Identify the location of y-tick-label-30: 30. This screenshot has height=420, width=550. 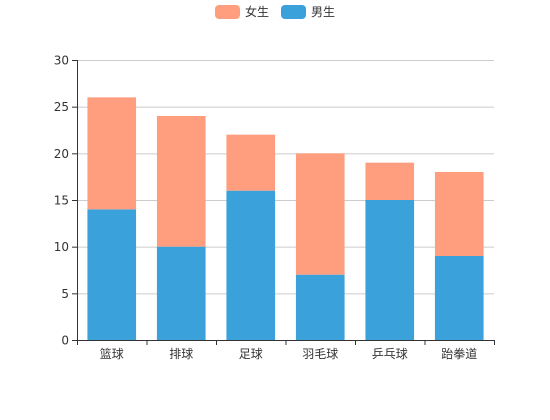
(61, 61).